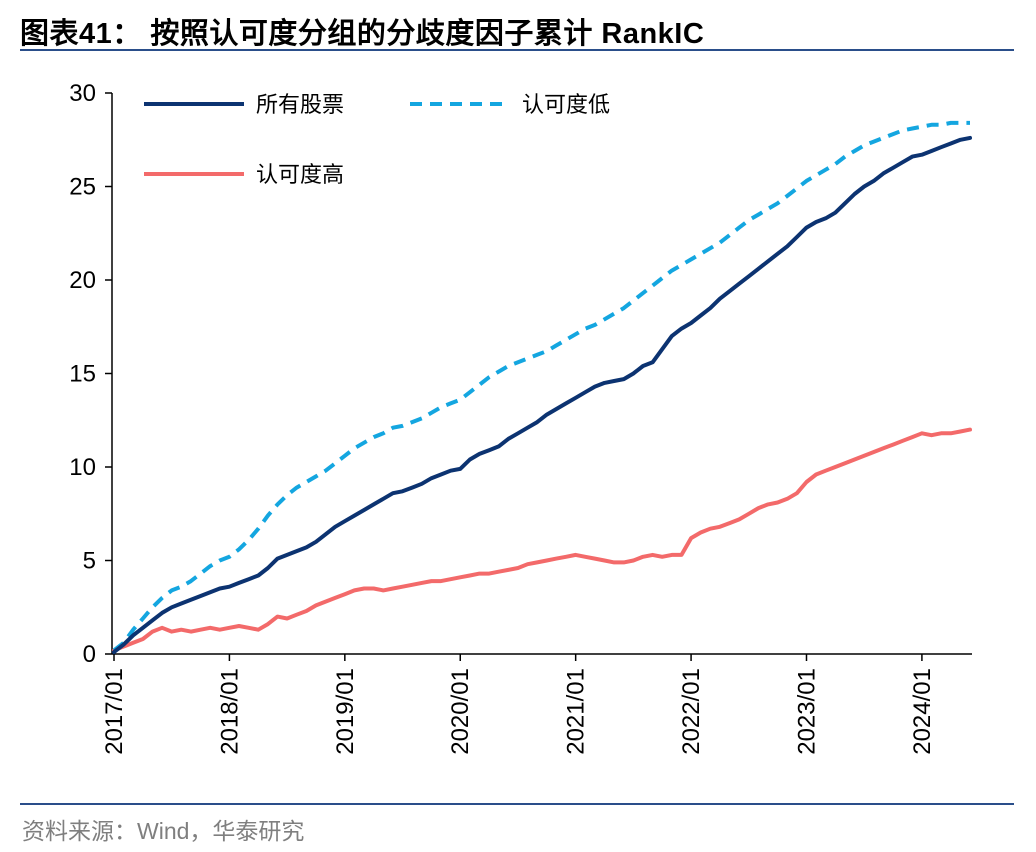  What do you see at coordinates (345, 711) in the screenshot?
I see `x-tick-label: 2019/01` at bounding box center [345, 711].